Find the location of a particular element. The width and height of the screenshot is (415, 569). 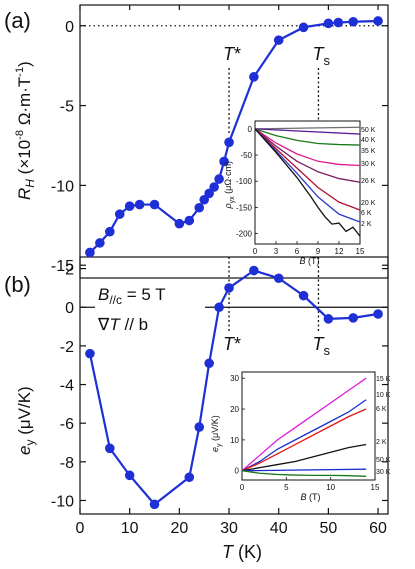

panel-a-inset-x-axis-label: B (T) is located at coordinates (310, 261).